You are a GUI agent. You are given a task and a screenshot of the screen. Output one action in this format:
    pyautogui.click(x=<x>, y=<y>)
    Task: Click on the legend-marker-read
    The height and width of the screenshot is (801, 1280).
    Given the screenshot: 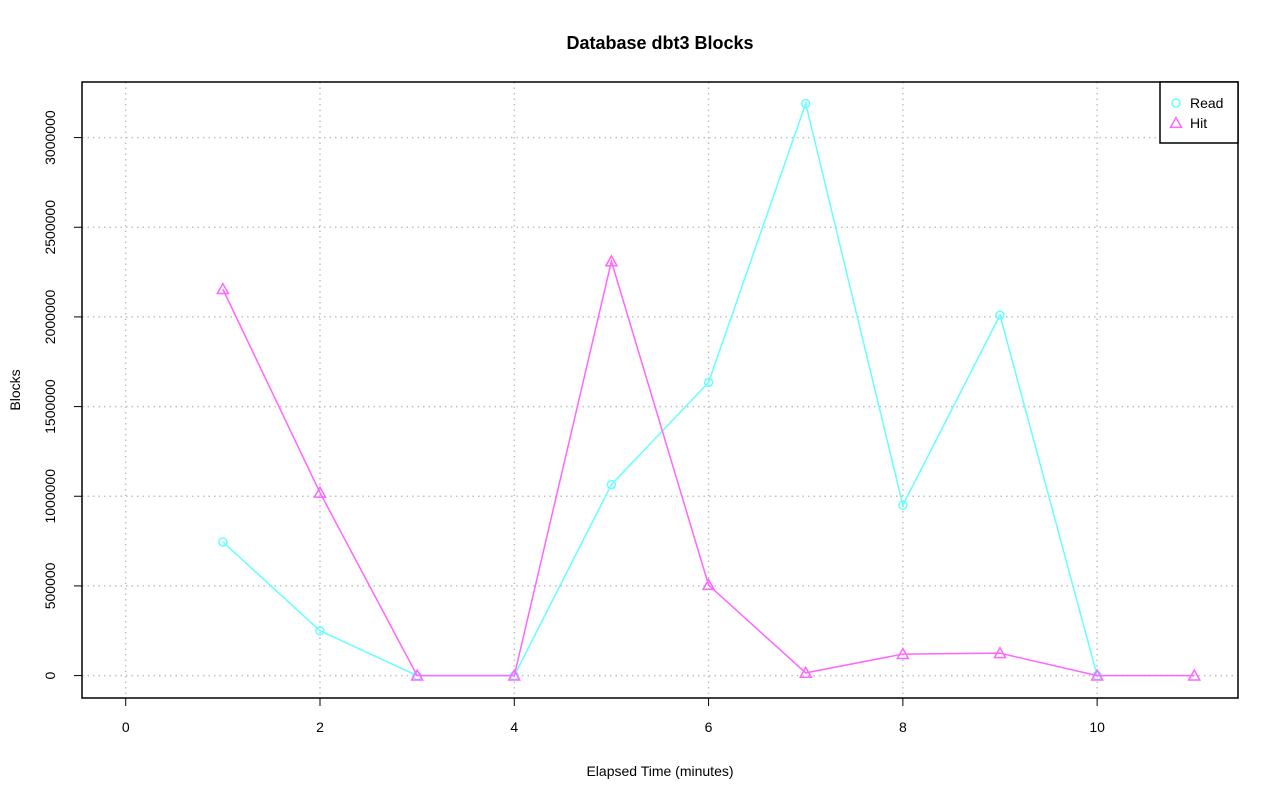 What is the action you would take?
    pyautogui.click(x=1176, y=103)
    